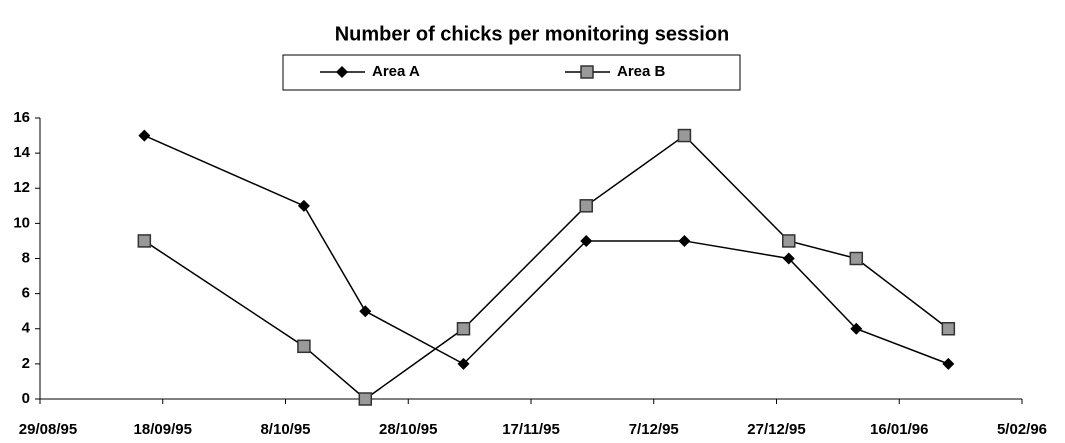  I want to click on legend-label: Area A, so click(396, 71).